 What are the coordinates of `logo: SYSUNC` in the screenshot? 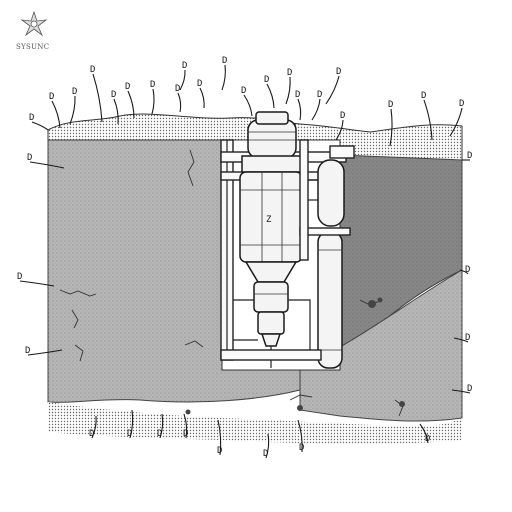 It's located at (32, 30).